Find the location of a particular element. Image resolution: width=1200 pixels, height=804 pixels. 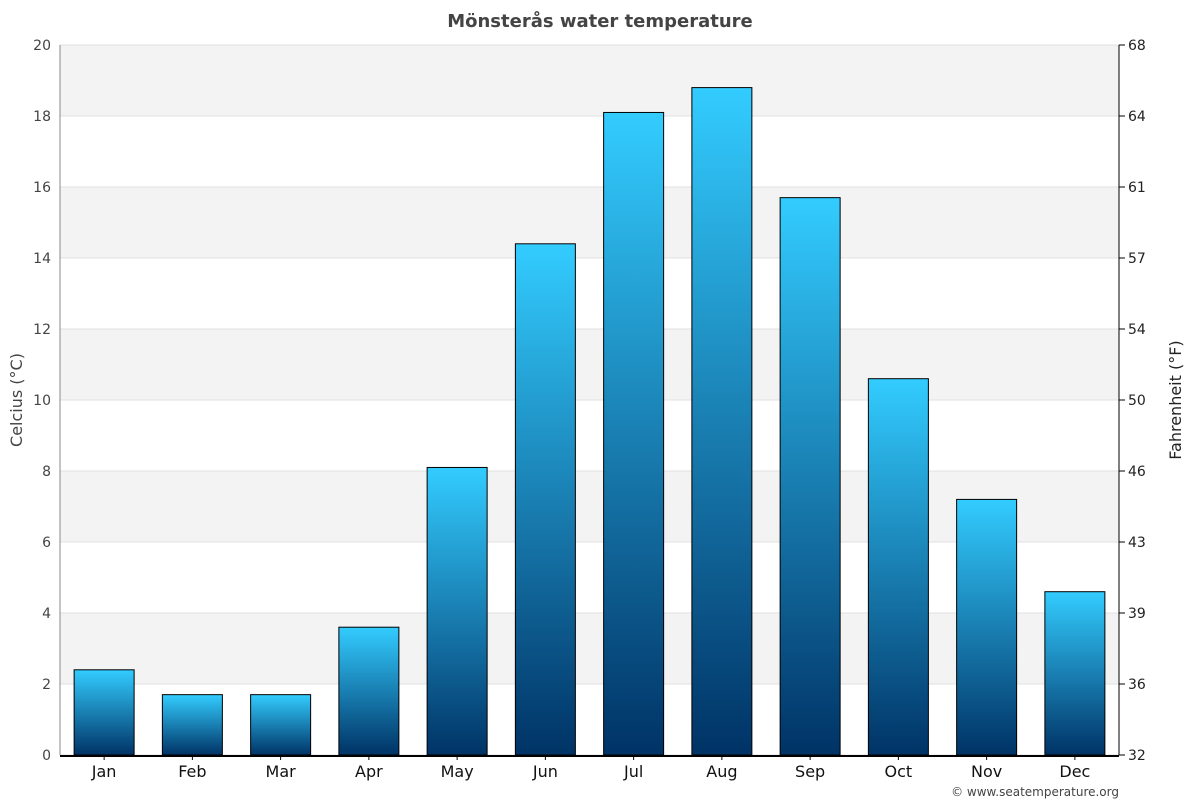

bar-jun is located at coordinates (545, 499).